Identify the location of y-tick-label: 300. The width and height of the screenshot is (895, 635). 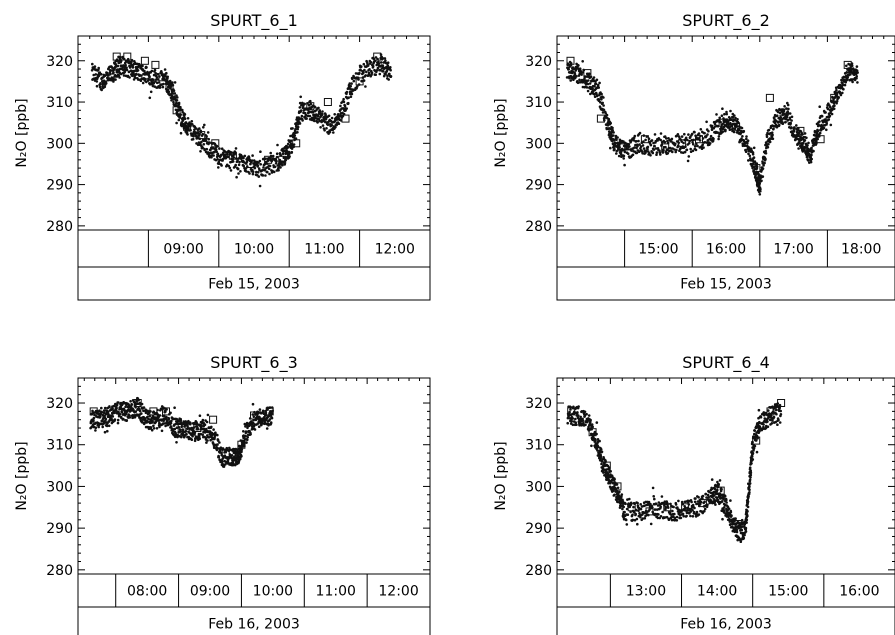
(538, 487).